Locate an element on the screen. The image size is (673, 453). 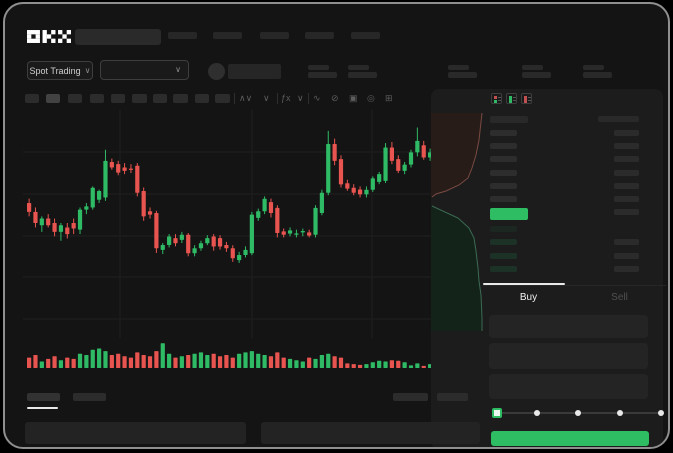
last-amount-placeholder is located at coordinates (626, 212).